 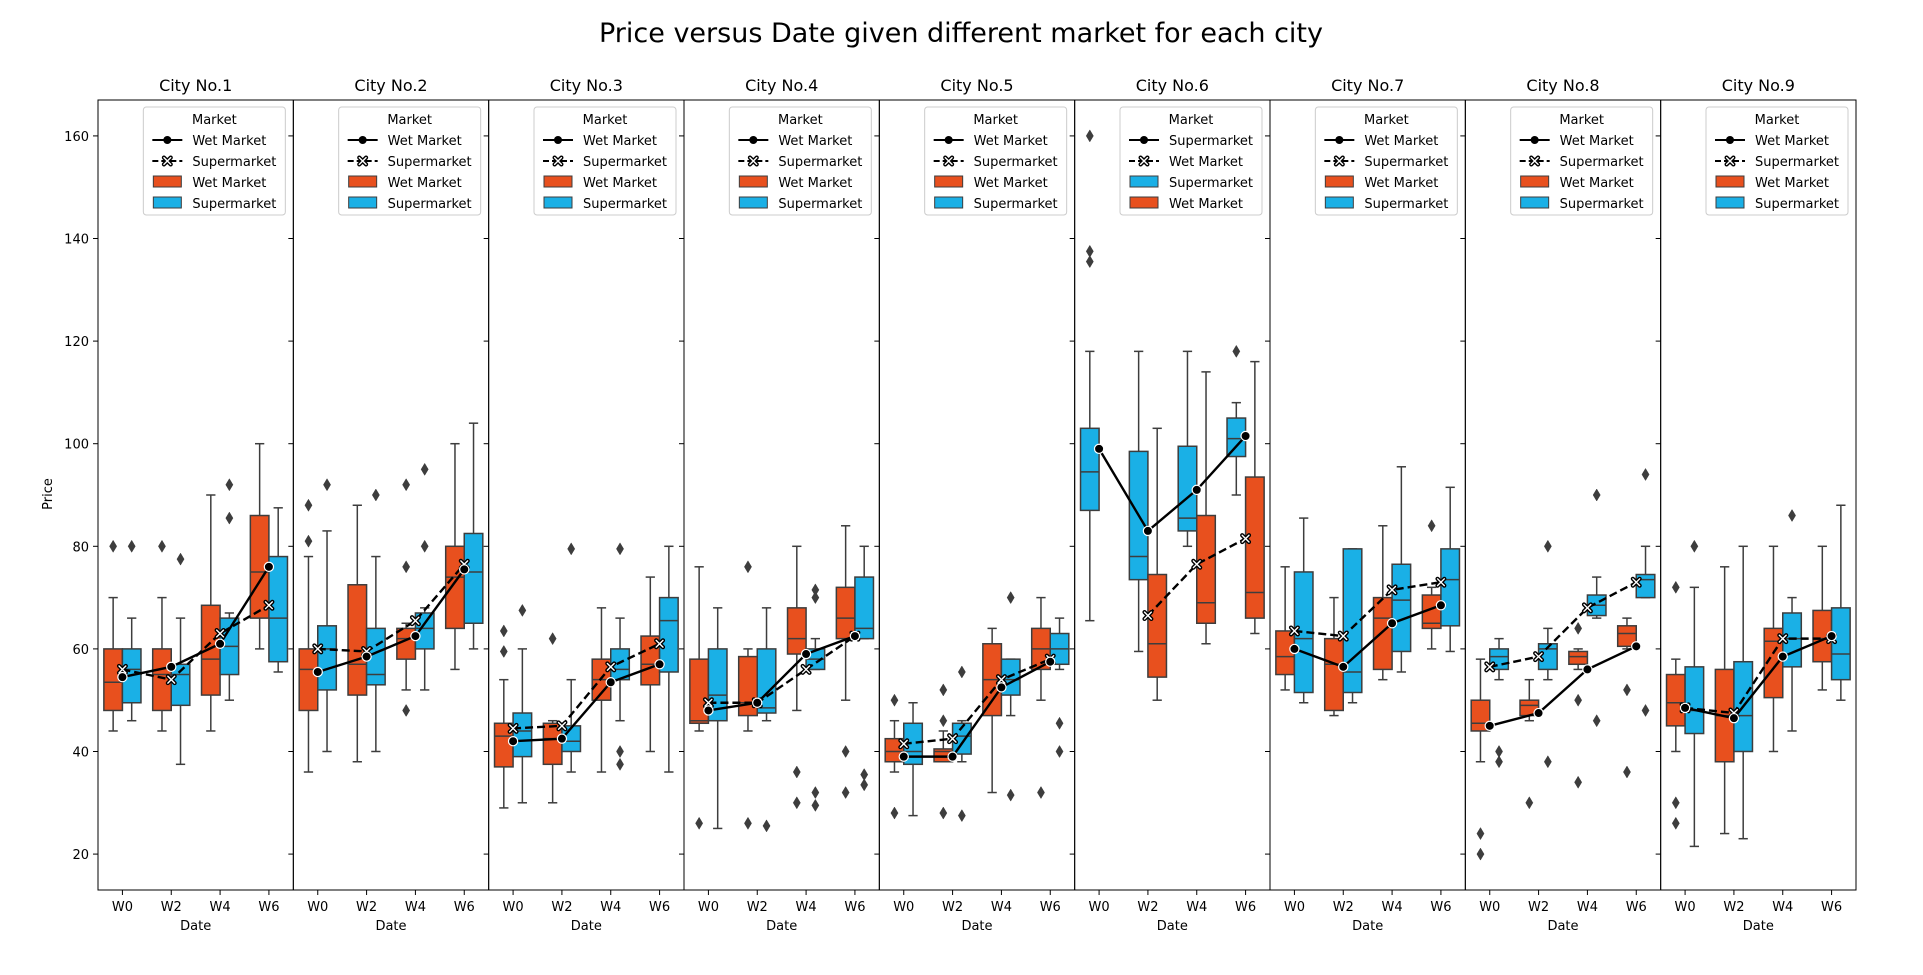 What do you see at coordinates (1172, 85) in the screenshot?
I see `panel-title: City No.6` at bounding box center [1172, 85].